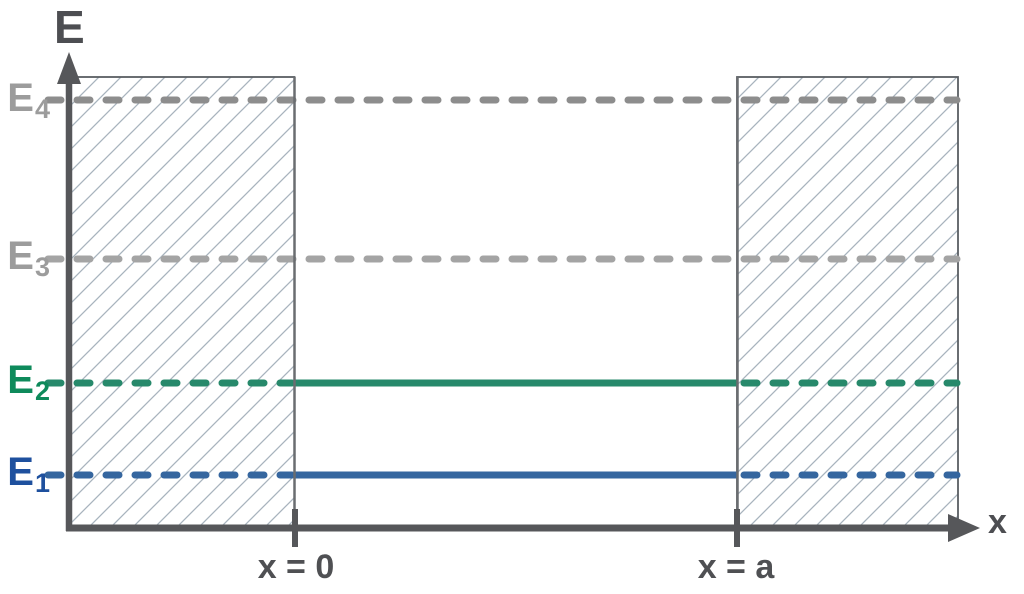  I want to click on energy-level-label-e4: E4, so click(25, 99).